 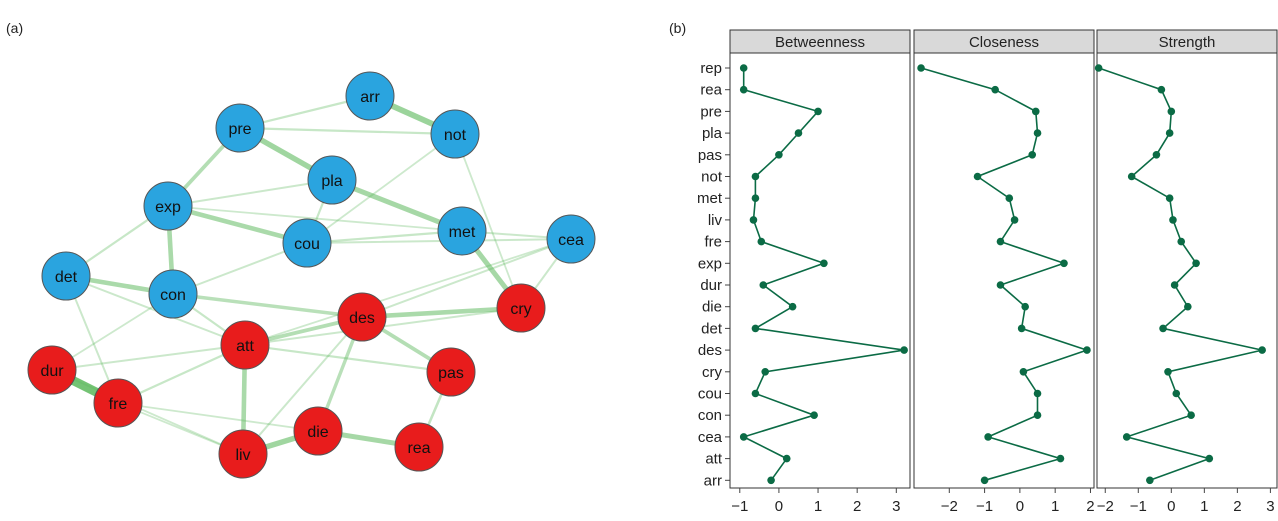 What do you see at coordinates (148, 357) in the screenshot?
I see `edge-dur-att` at bounding box center [148, 357].